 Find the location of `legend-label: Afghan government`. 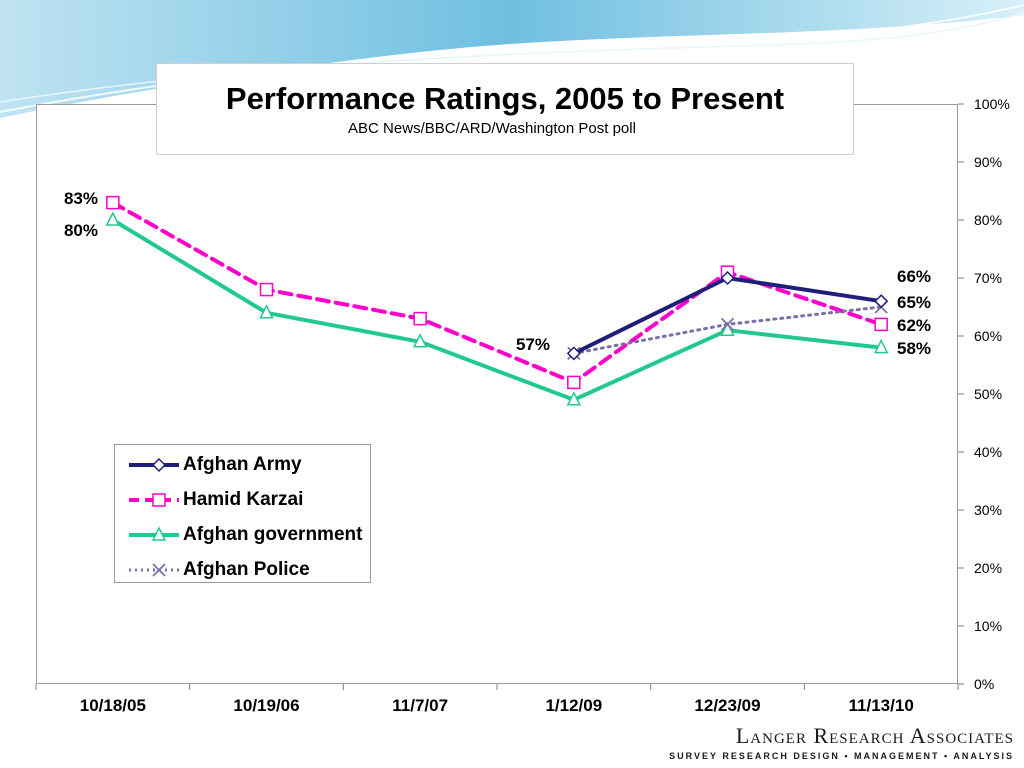

legend-label: Afghan government is located at coordinates (273, 534).